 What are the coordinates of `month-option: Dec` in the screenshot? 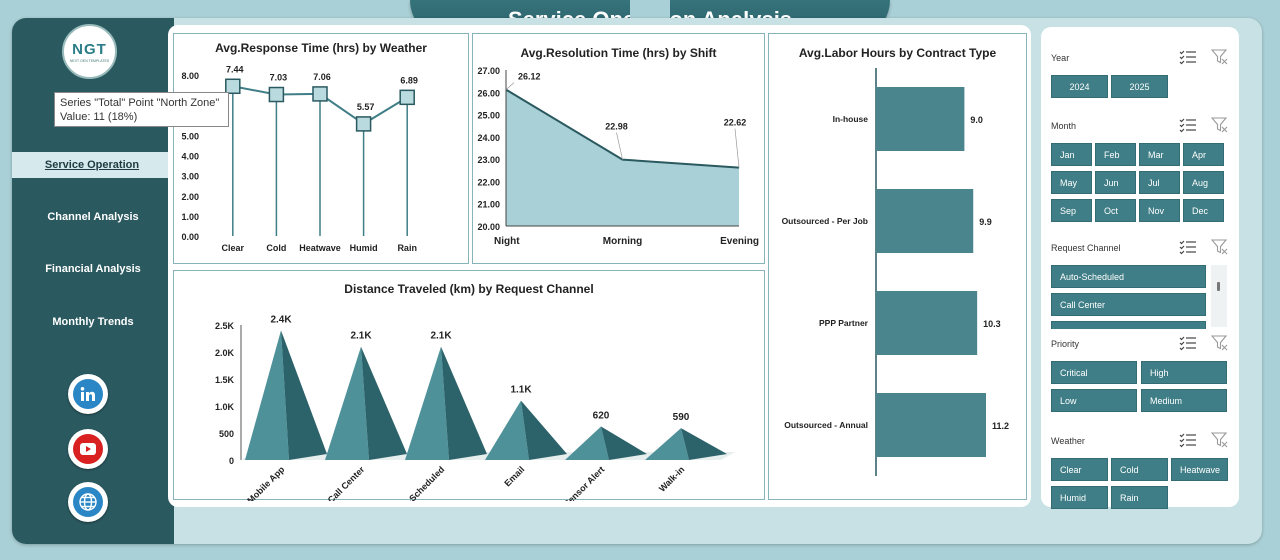 It's located at (1203, 210).